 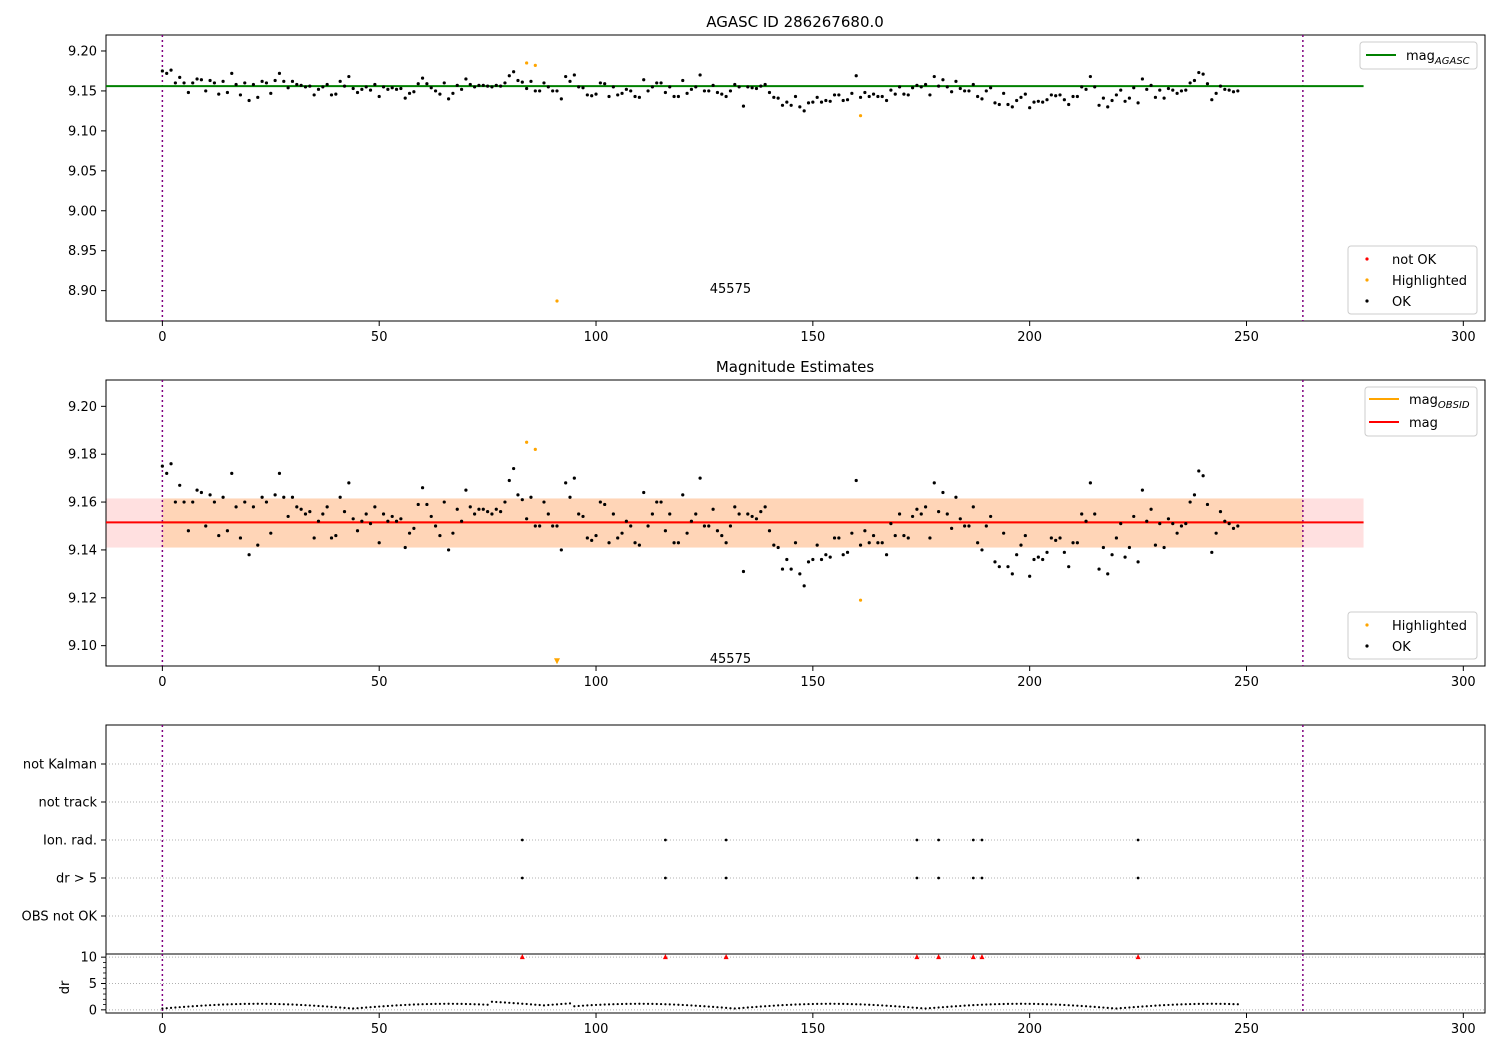 What do you see at coordinates (82, 51) in the screenshot?
I see `y-tick-label: 9.20` at bounding box center [82, 51].